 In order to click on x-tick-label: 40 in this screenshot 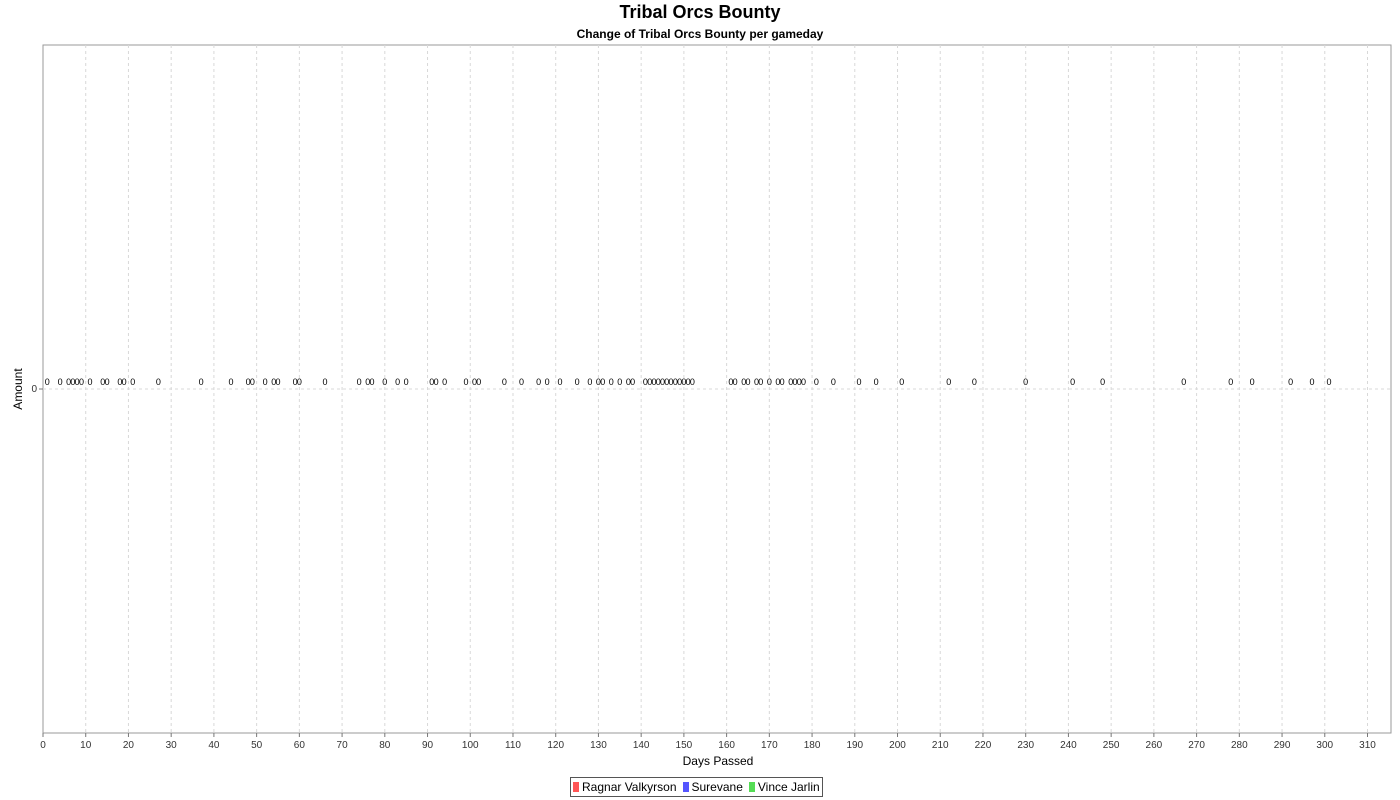, I will do `click(214, 745)`.